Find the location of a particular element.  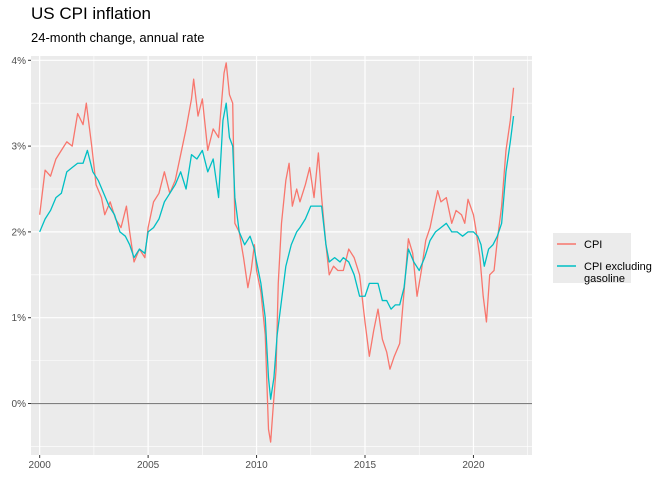

legend-background is located at coordinates (592, 258).